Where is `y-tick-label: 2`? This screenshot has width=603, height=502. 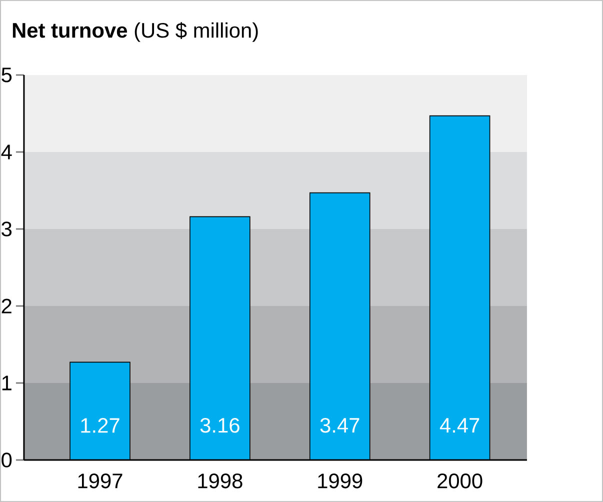 y-tick-label: 2 is located at coordinates (7, 306).